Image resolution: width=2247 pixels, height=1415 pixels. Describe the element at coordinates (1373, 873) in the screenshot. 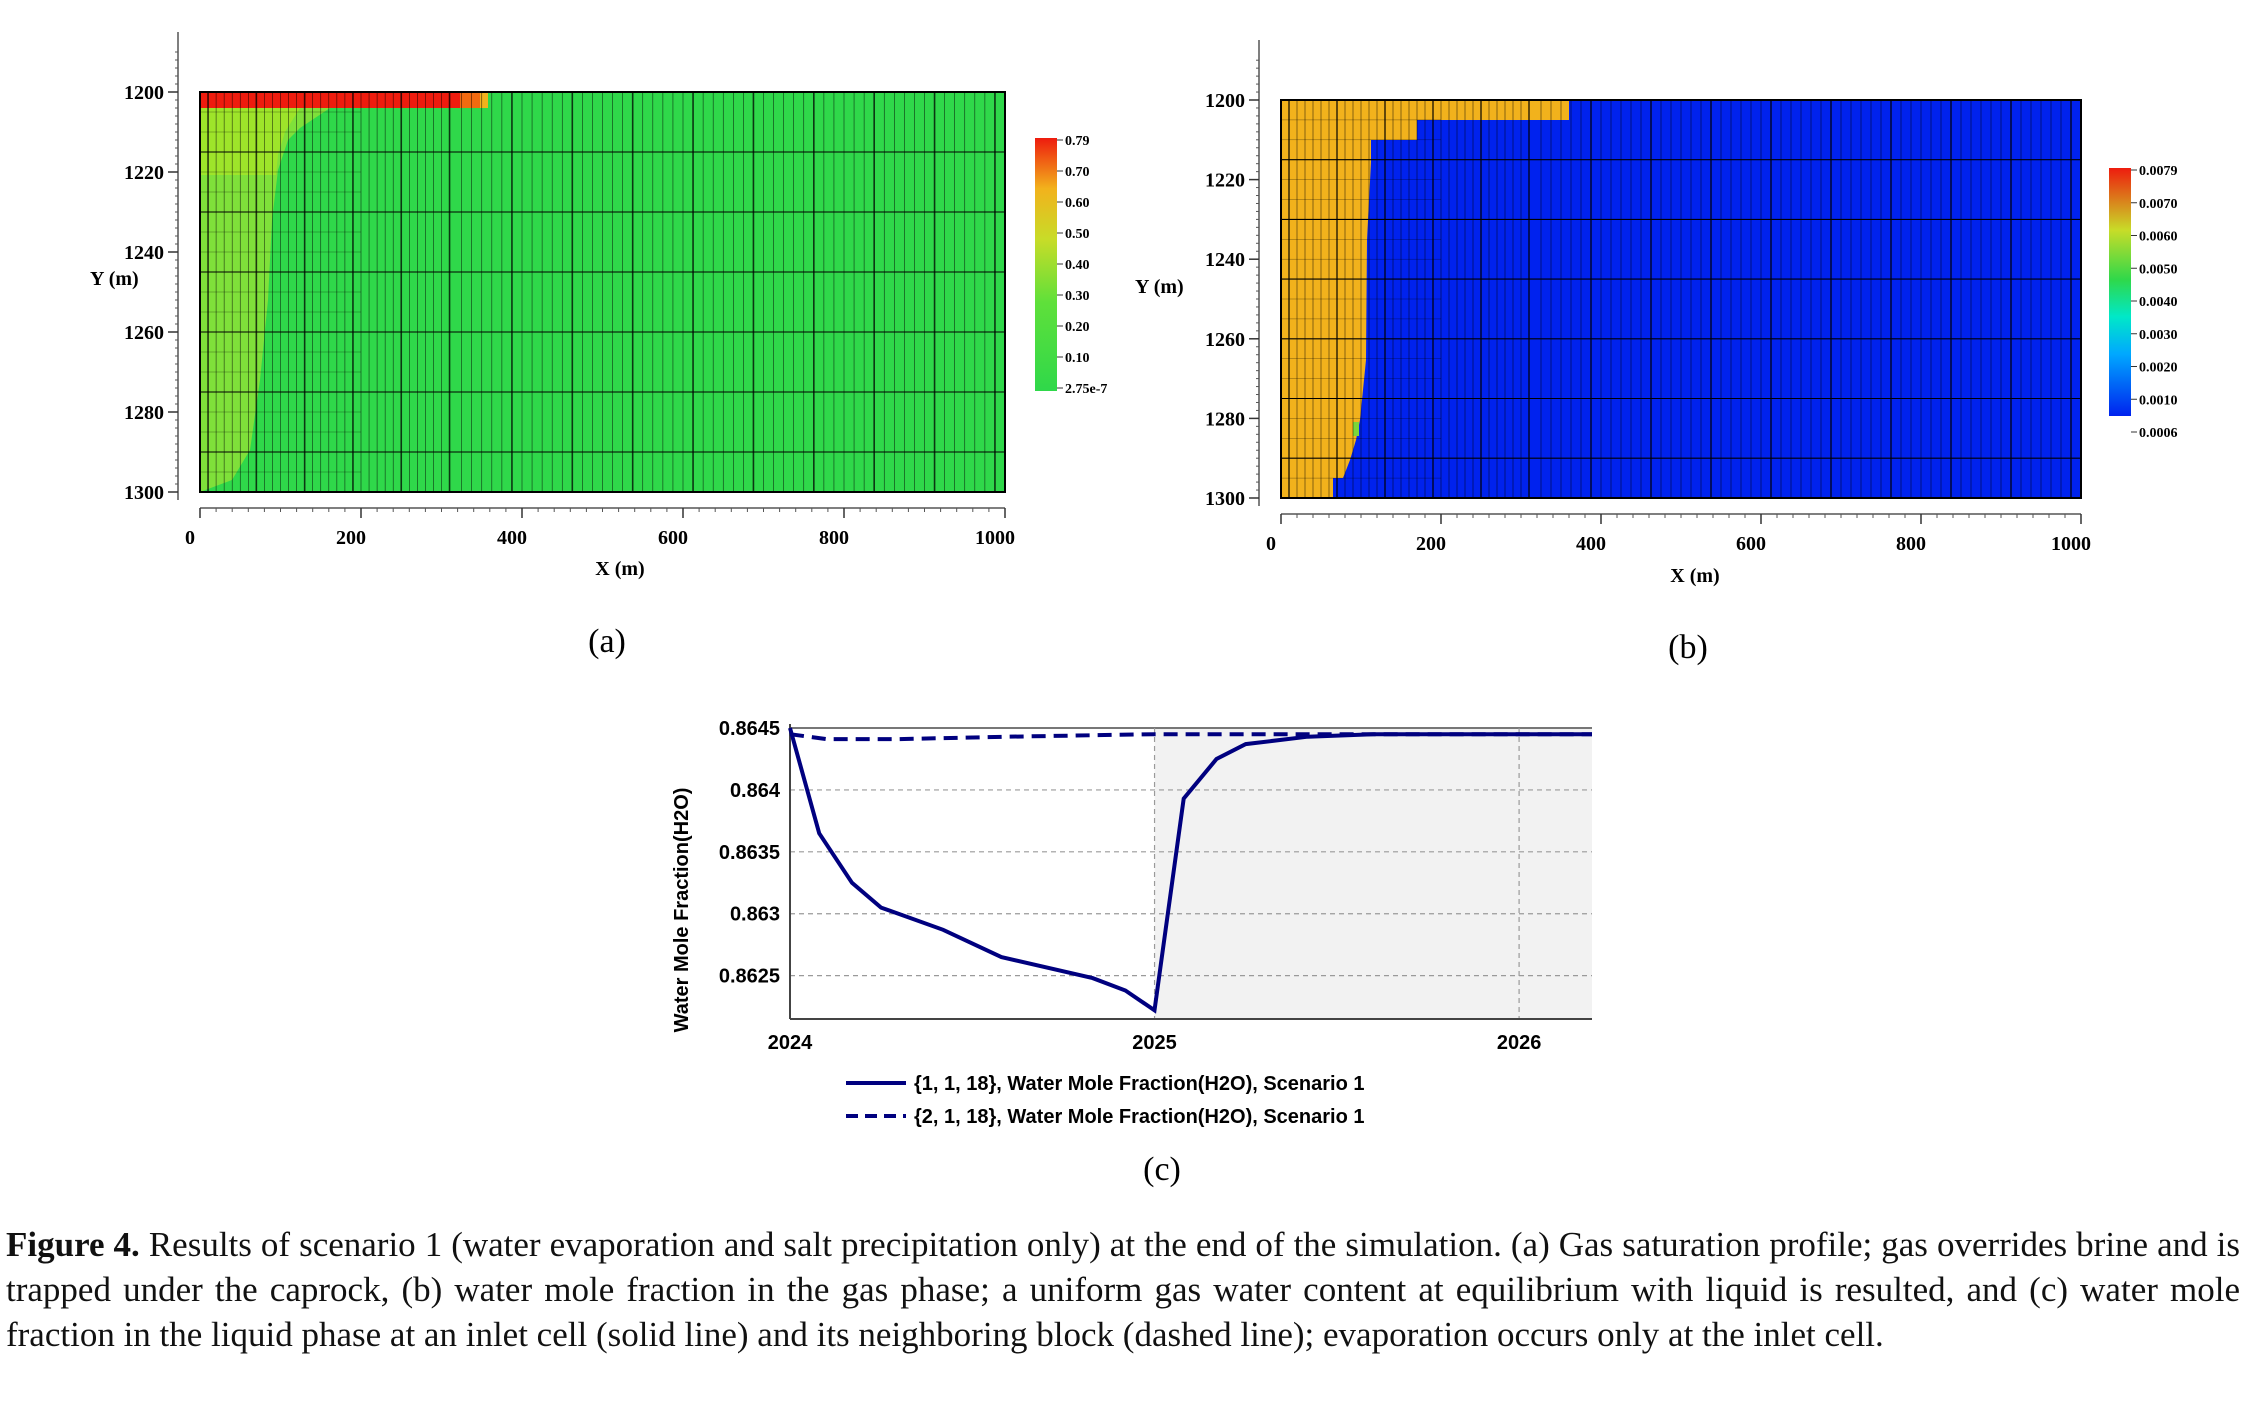

I see `linechart-c-shaded-range` at that location.